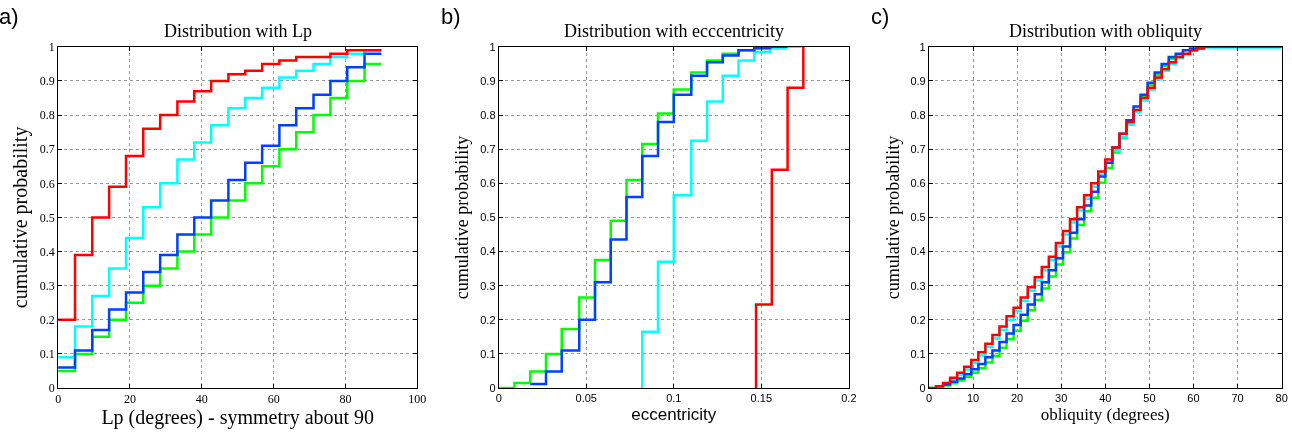 Image resolution: width=1292 pixels, height=434 pixels. What do you see at coordinates (1149, 398) in the screenshot?
I see `x-tick-label: 50` at bounding box center [1149, 398].